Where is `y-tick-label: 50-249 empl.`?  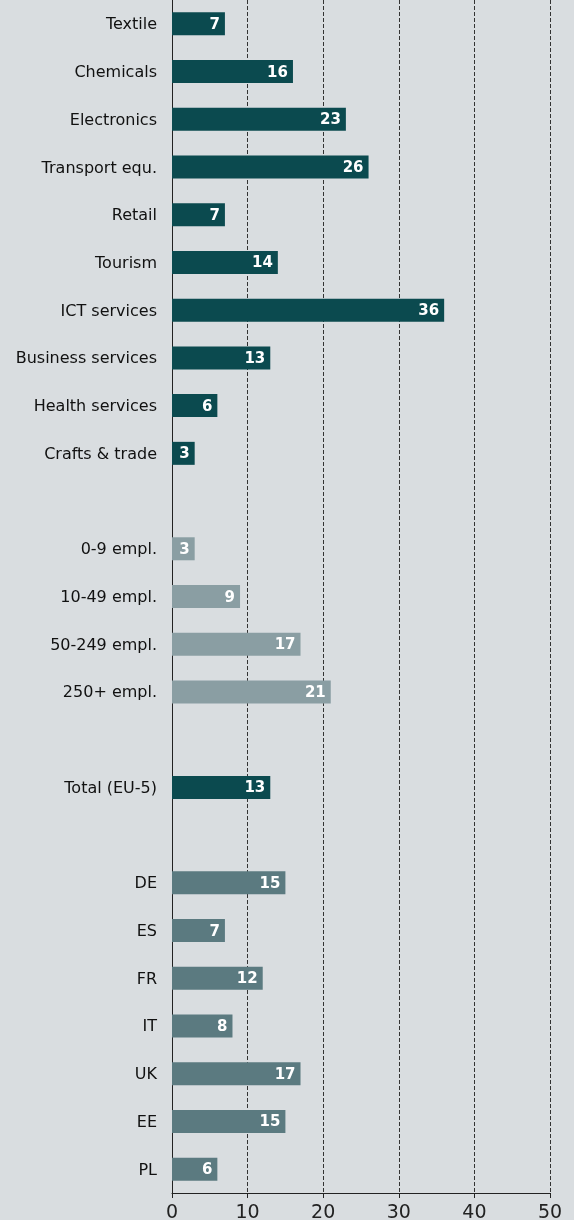
y-tick-label: 50-249 empl. is located at coordinates (103, 644).